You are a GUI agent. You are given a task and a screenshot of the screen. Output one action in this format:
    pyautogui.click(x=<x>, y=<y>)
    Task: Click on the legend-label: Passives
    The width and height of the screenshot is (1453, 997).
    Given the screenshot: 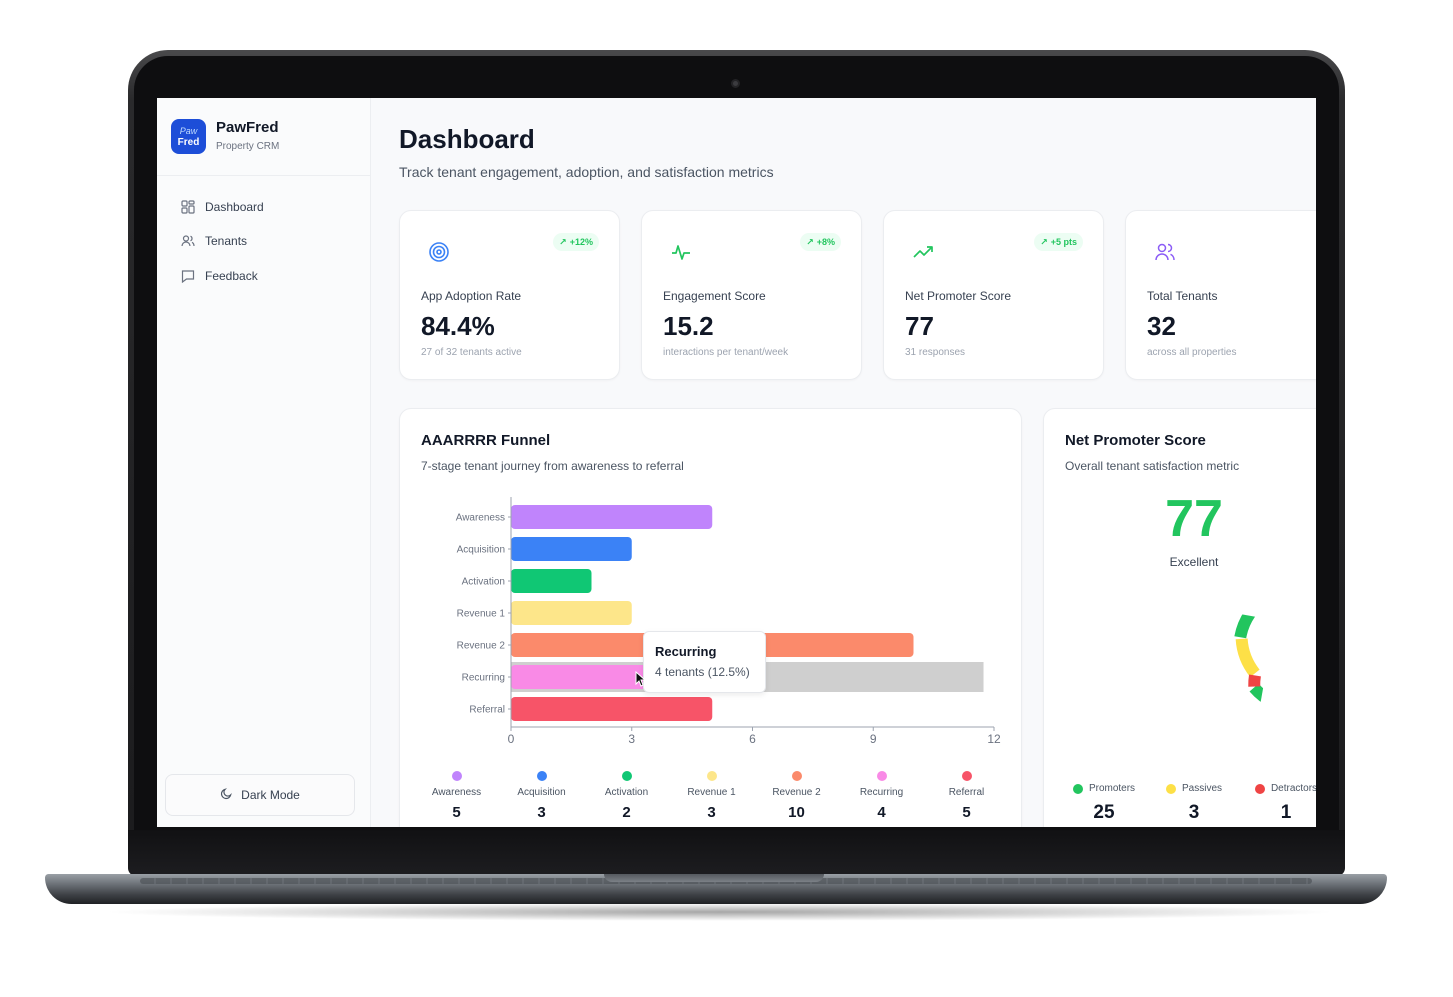 What is the action you would take?
    pyautogui.click(x=1201, y=788)
    